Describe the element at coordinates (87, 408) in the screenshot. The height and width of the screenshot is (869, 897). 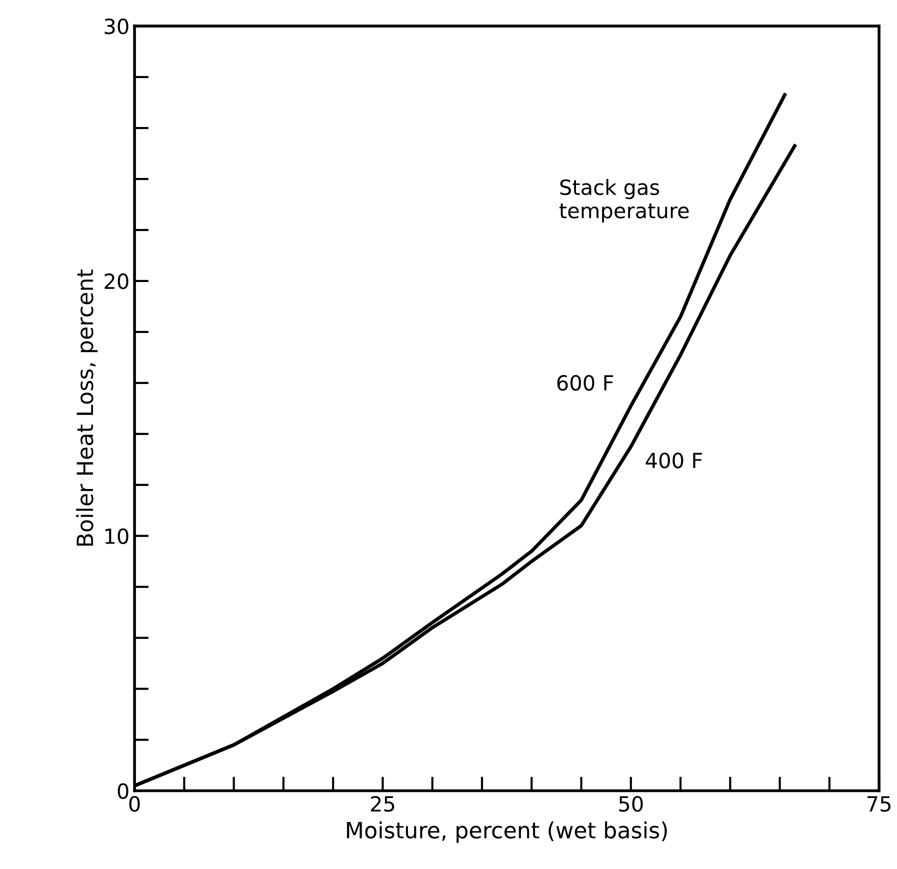
I see `y-axis-title: Boiler Heat Loss, percent` at that location.